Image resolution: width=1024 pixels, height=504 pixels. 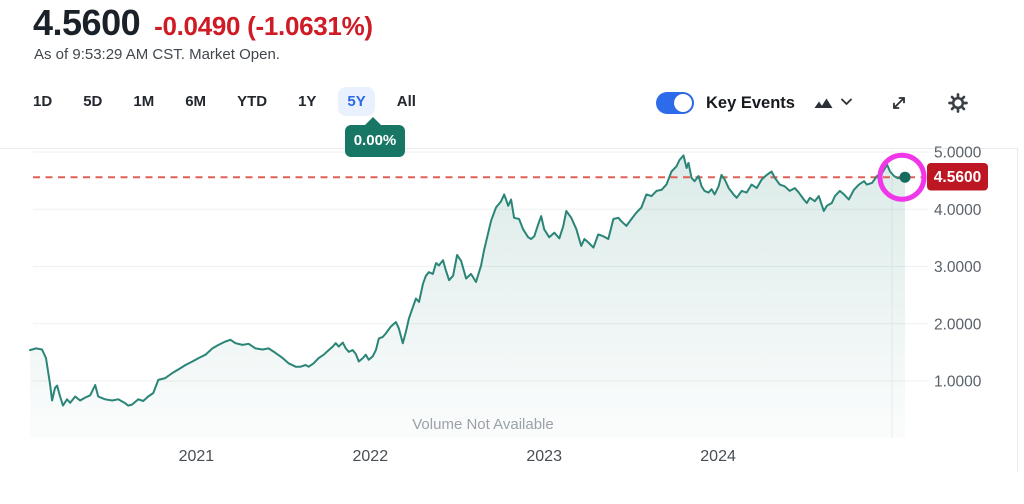 What do you see at coordinates (958, 267) in the screenshot?
I see `y-axis-label: 3.0000` at bounding box center [958, 267].